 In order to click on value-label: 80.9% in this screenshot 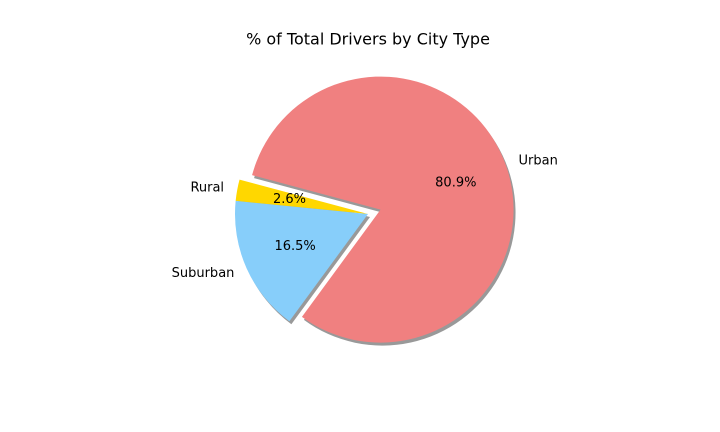, I will do `click(455, 183)`.